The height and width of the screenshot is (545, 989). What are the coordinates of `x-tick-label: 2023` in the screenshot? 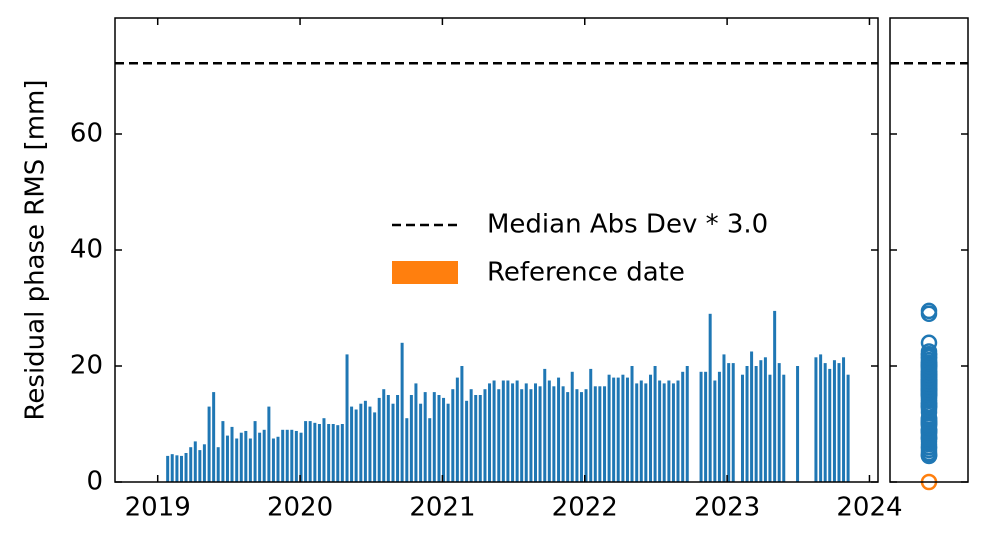 It's located at (727, 508).